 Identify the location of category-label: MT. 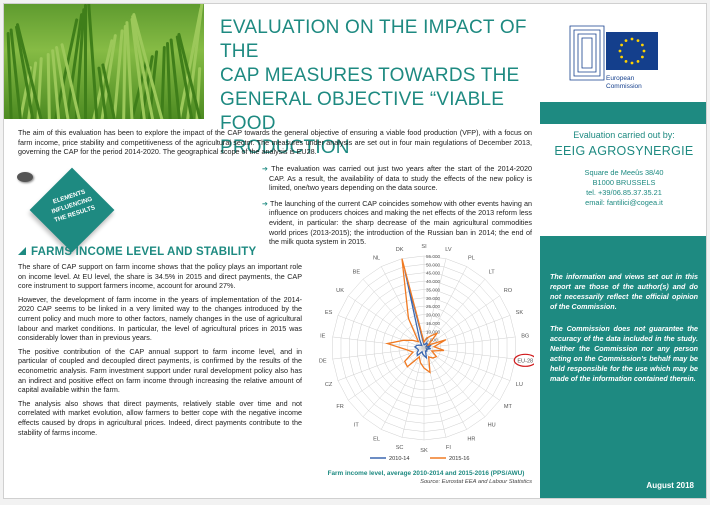
(508, 407).